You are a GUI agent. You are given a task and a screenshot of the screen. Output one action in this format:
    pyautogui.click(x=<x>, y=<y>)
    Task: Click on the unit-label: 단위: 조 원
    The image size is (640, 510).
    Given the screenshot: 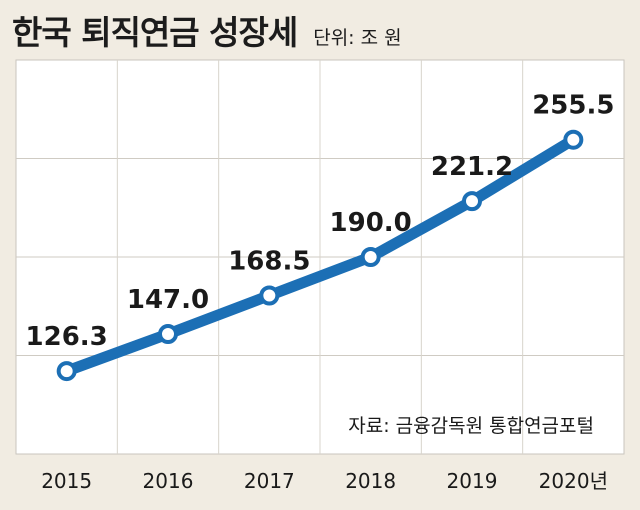 What is the action you would take?
    pyautogui.click(x=357, y=38)
    